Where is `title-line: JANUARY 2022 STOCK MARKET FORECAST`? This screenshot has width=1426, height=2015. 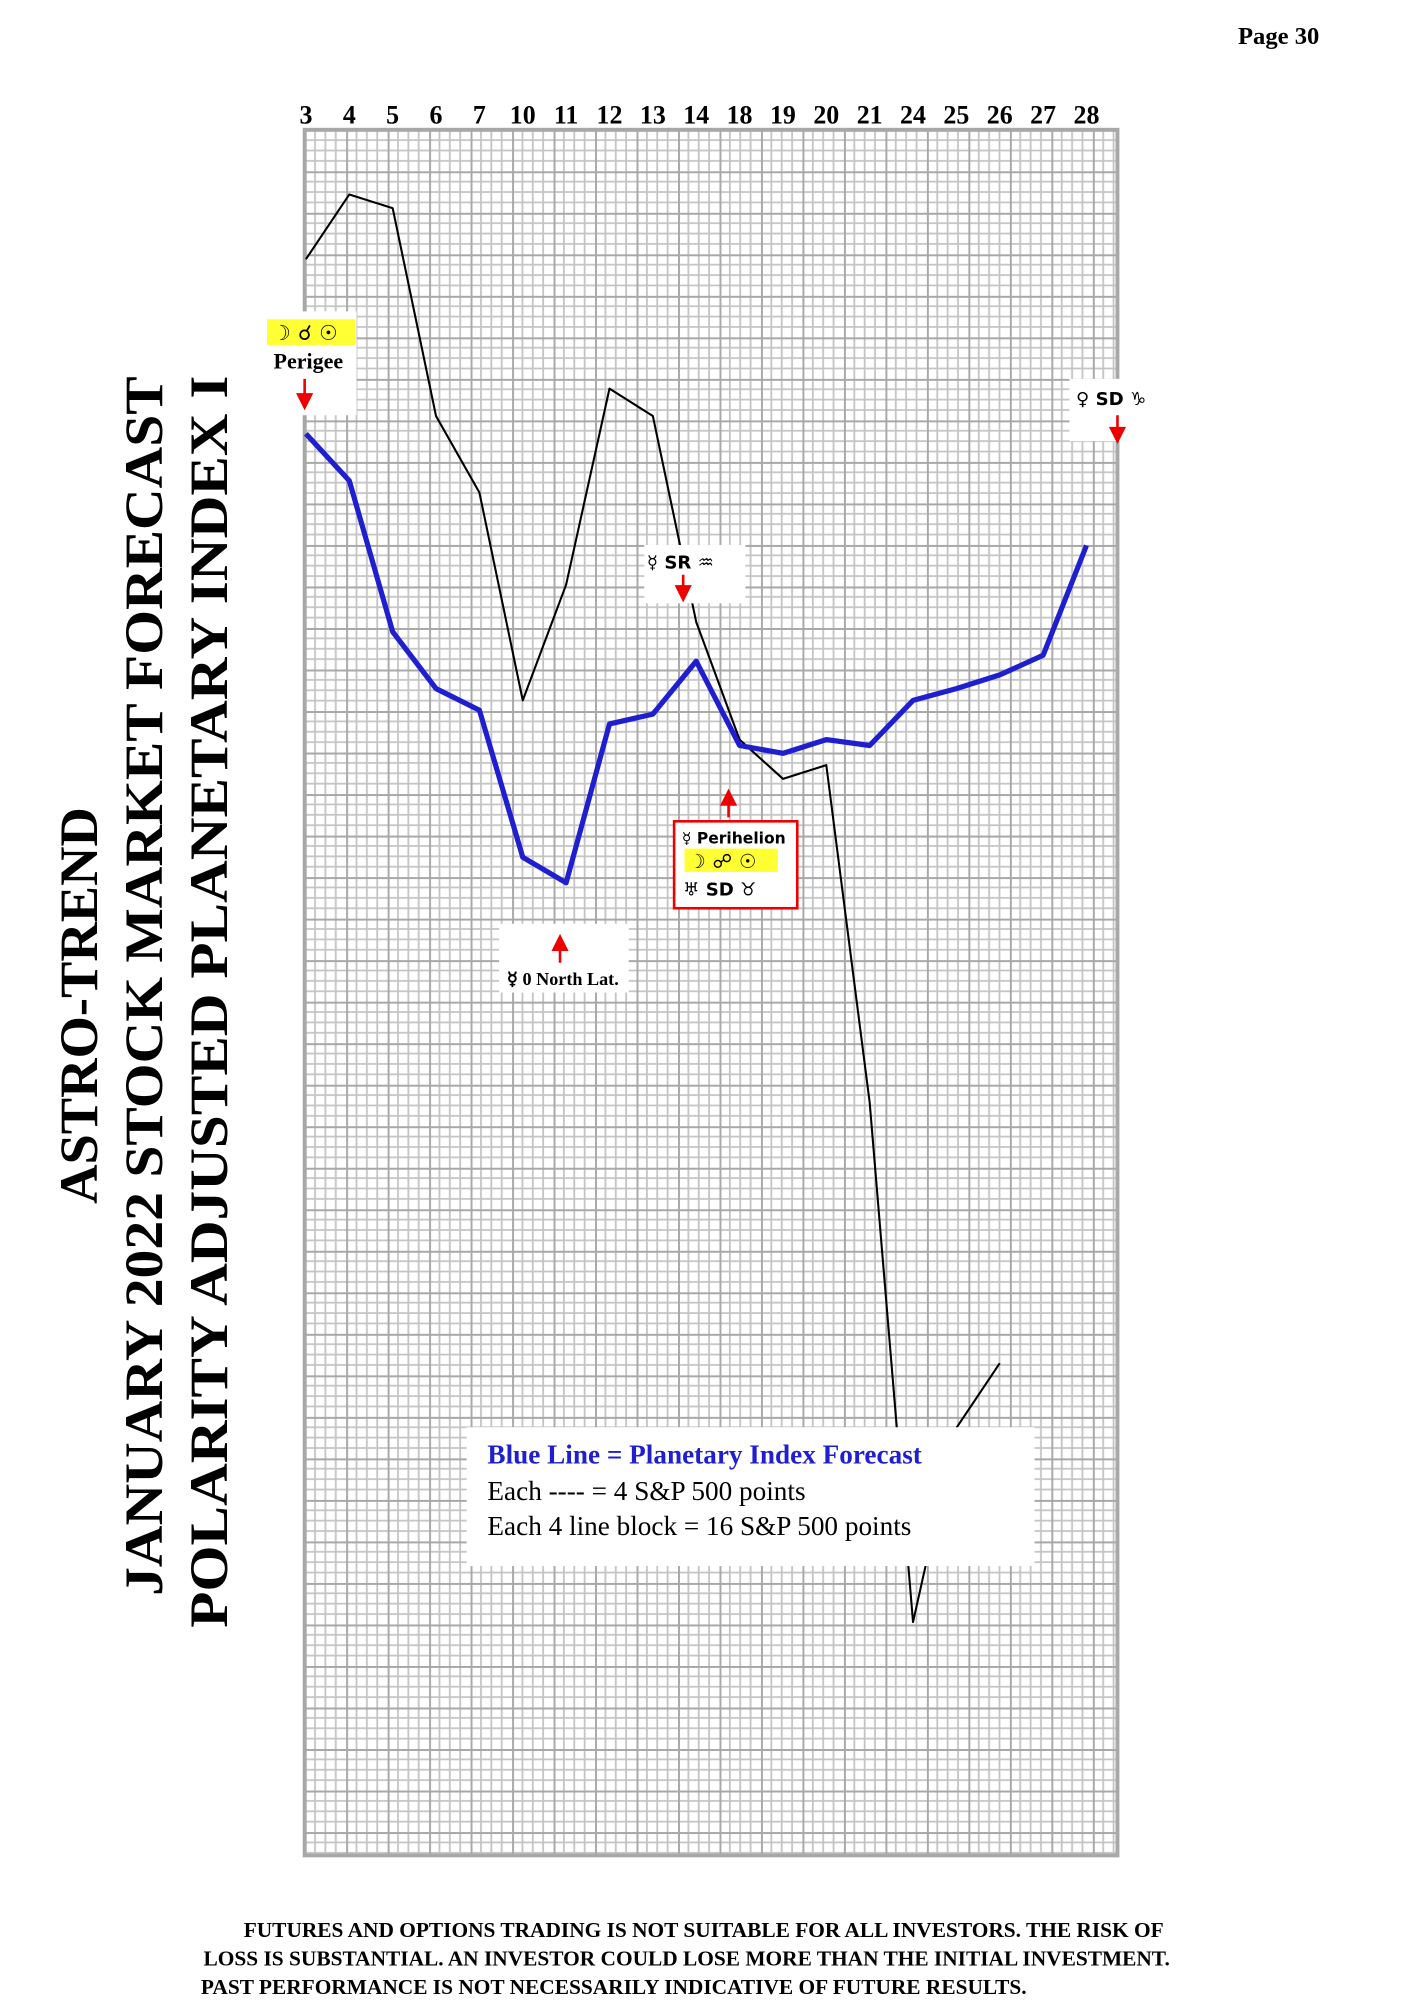 title-line: JANUARY 2022 STOCK MARKET FORECAST is located at coordinates (143, 986).